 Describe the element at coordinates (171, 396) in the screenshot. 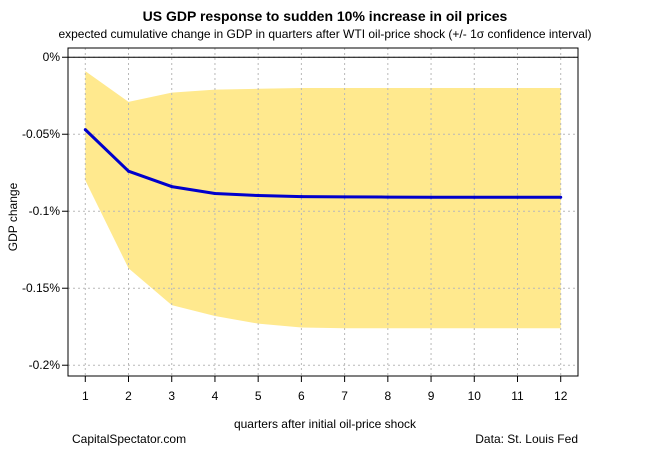

I see `x-tick-label: 3` at that location.